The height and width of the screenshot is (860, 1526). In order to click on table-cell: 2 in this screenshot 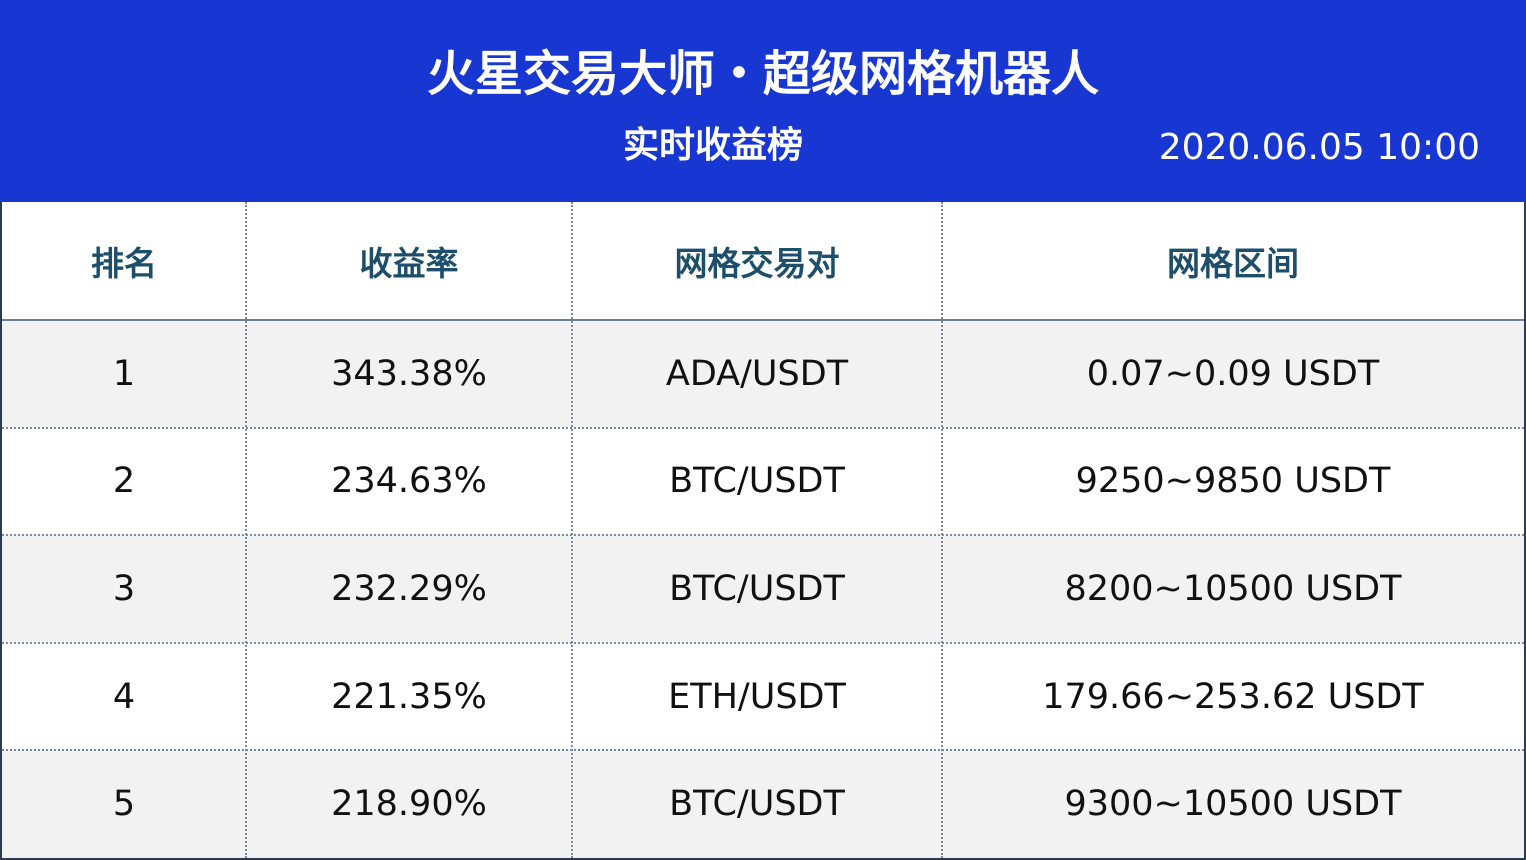, I will do `click(124, 481)`.